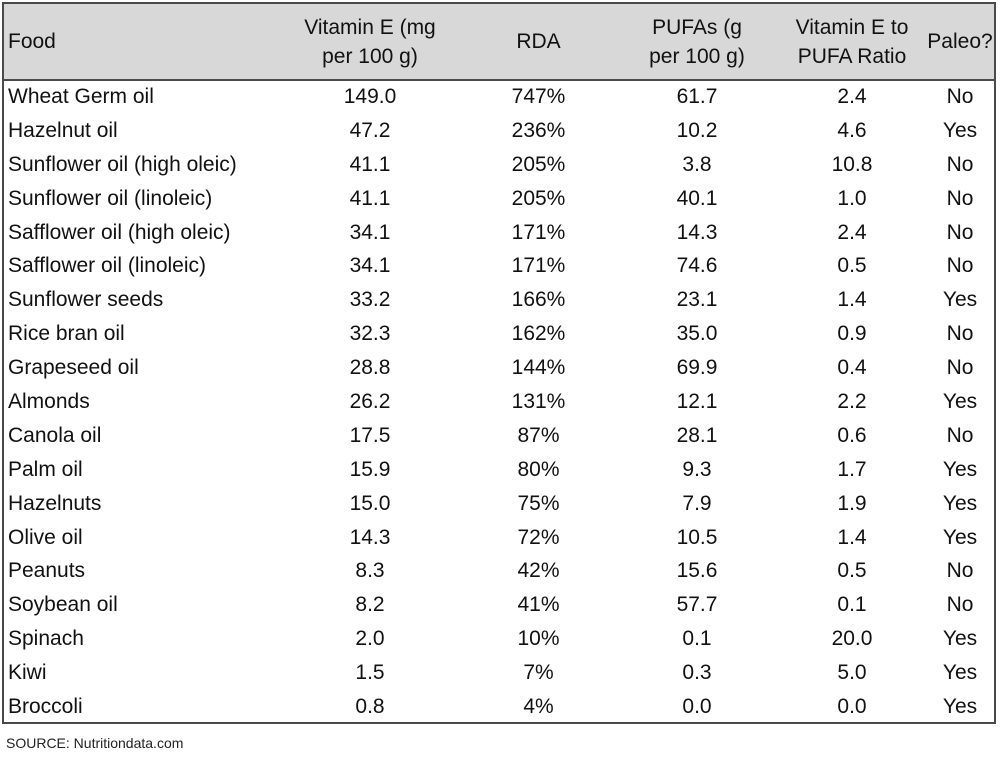 The image size is (1000, 758). I want to click on cell-rda: 131%, so click(538, 401).